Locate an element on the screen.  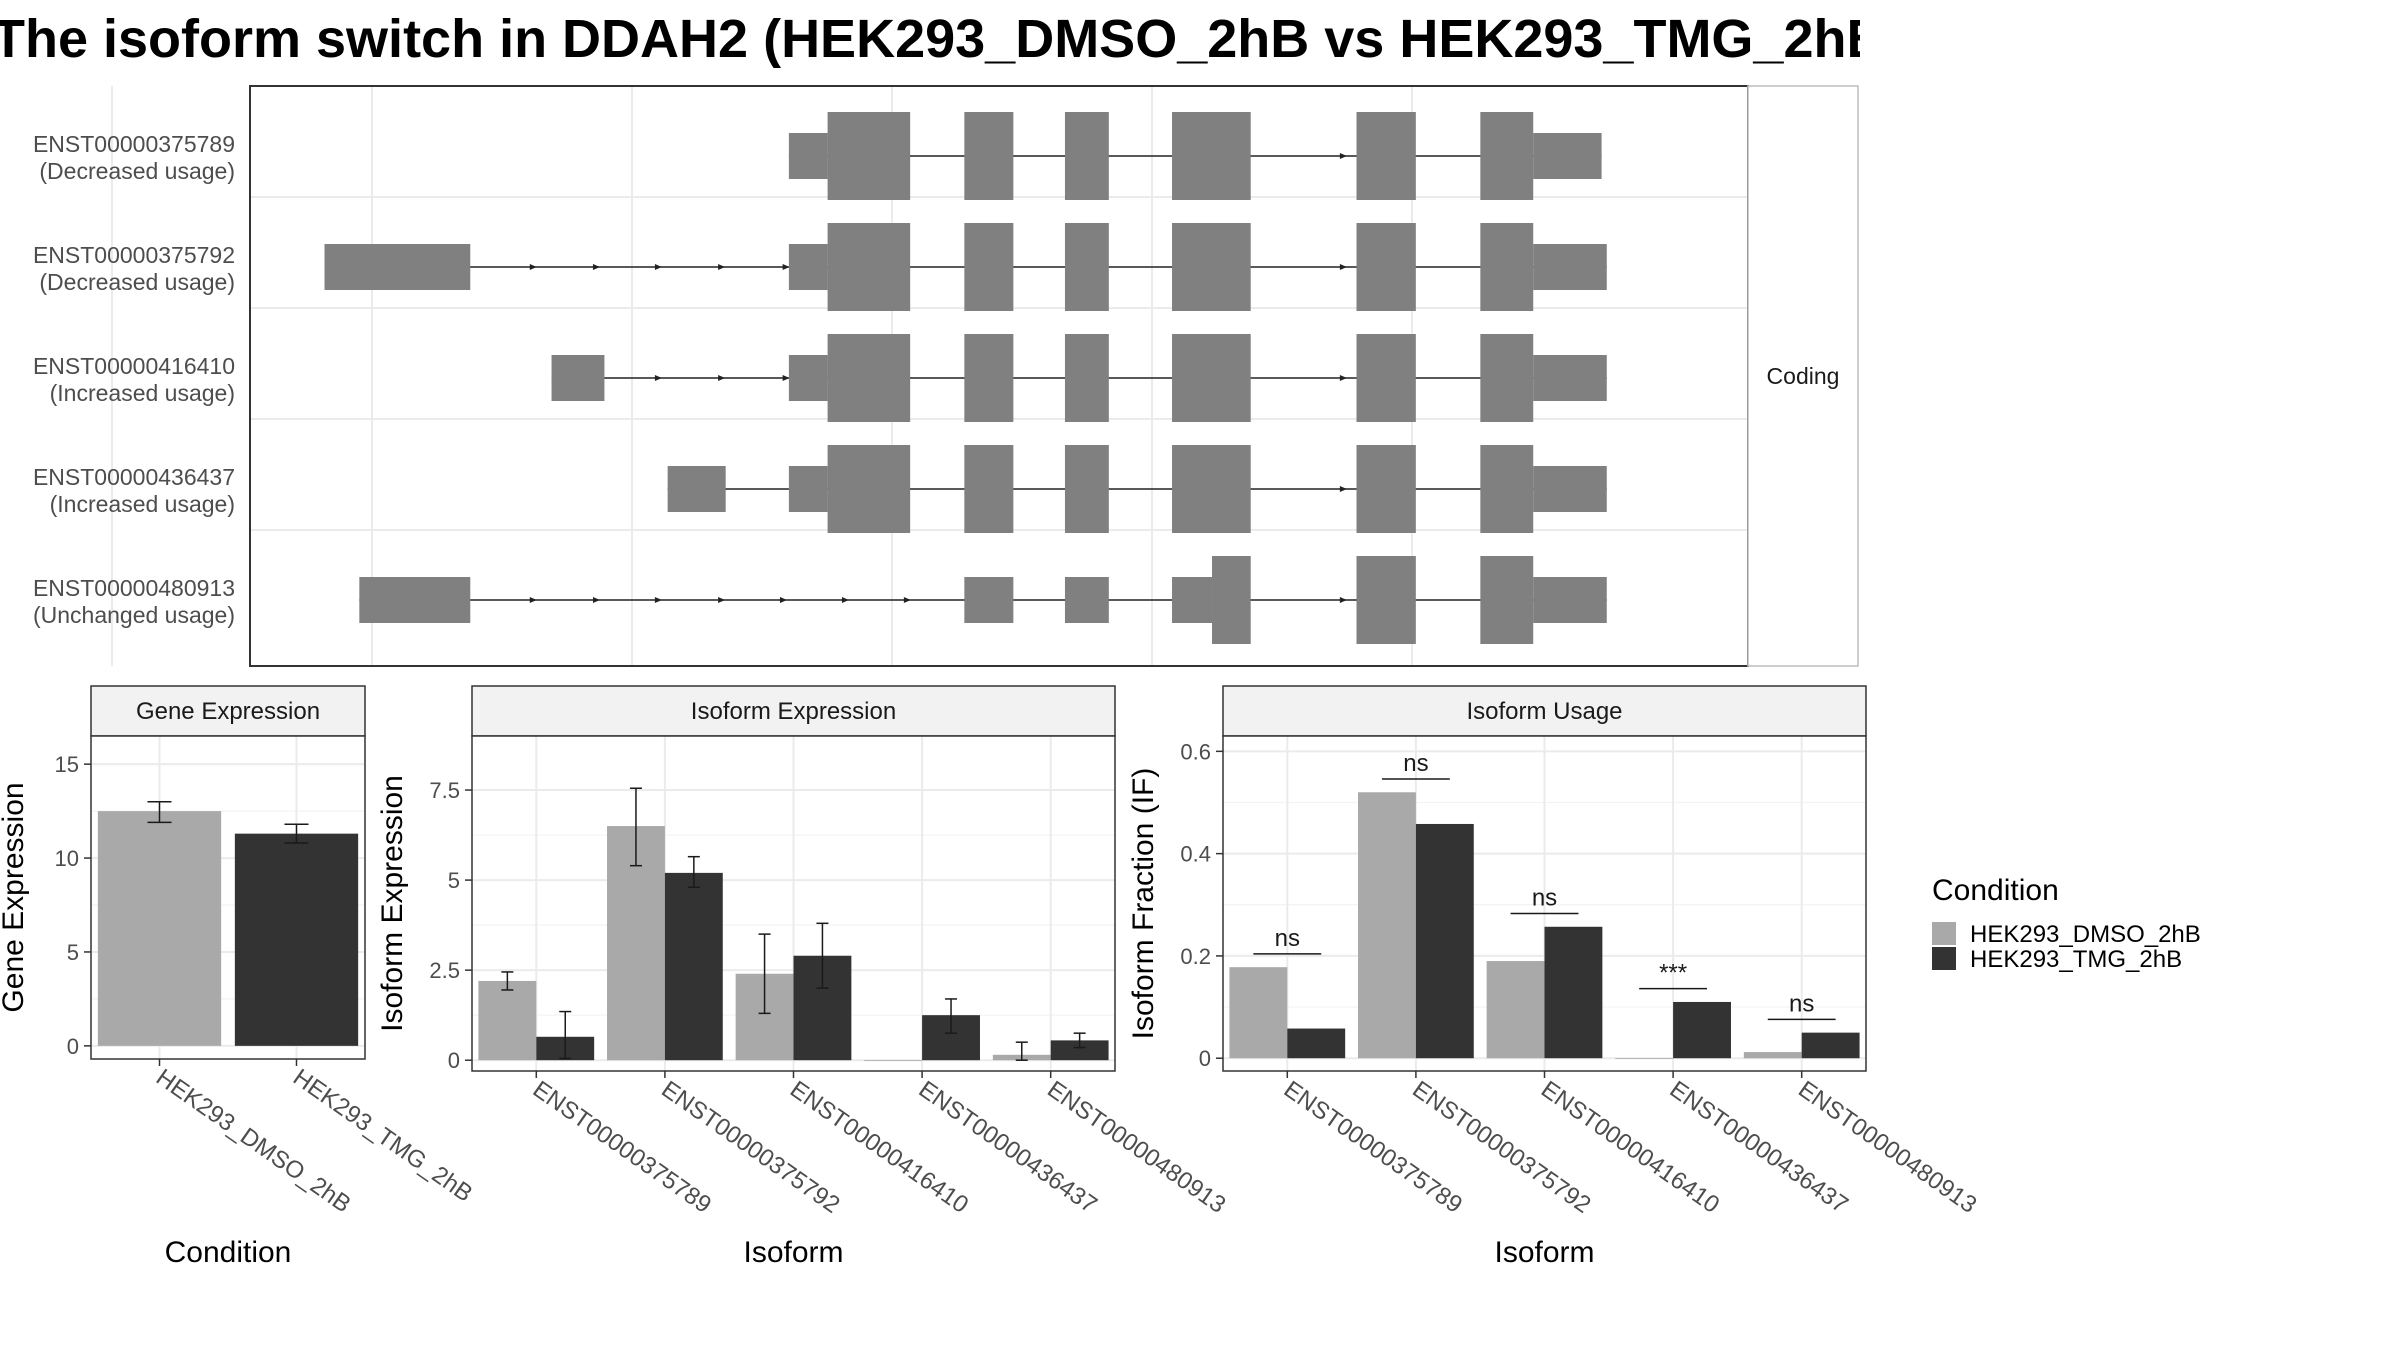
transcript-usage-label: (Increased usage) is located at coordinates (142, 393).